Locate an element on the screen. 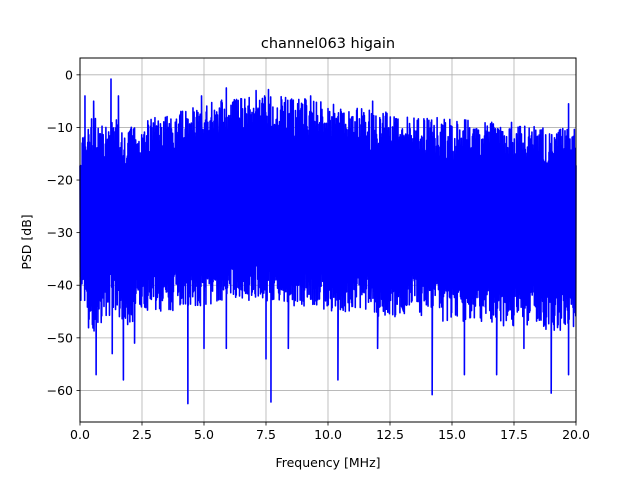 This screenshot has height=480, width=640. y-tick-label: 0 is located at coordinates (69, 74).